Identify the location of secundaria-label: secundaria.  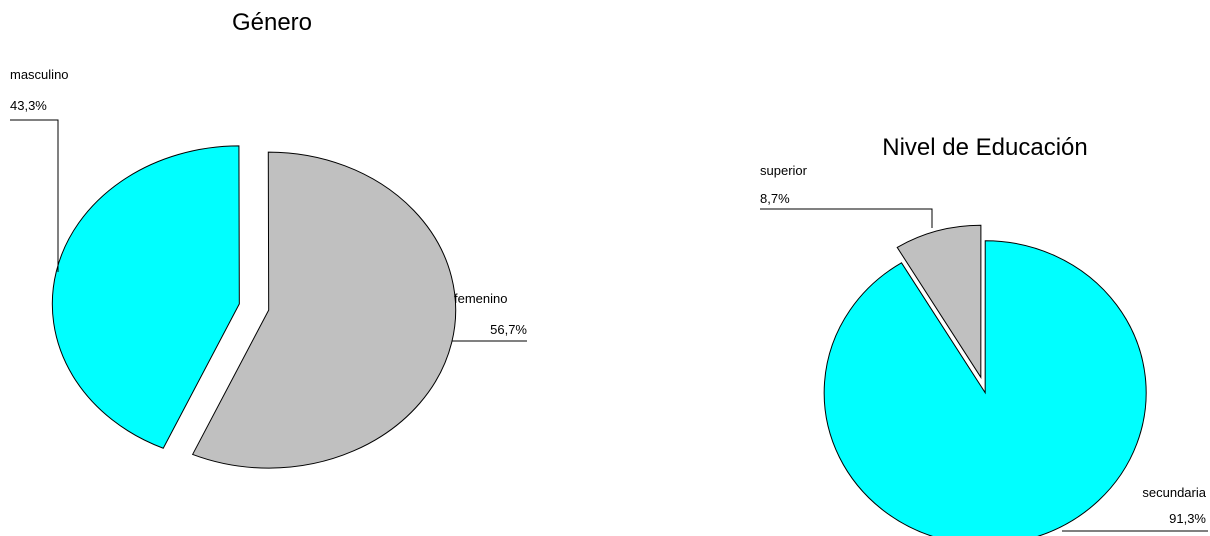
(1174, 492).